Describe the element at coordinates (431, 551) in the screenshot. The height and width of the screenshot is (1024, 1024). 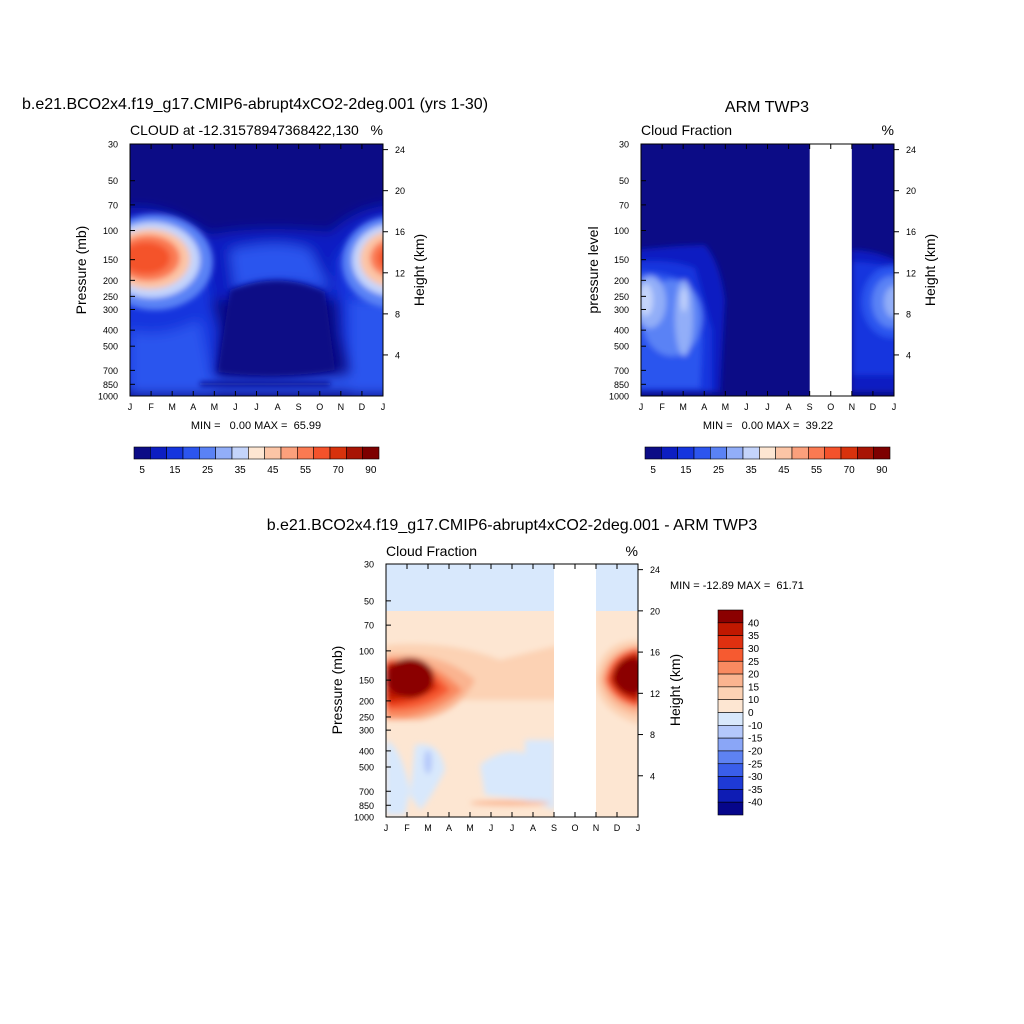
I see `panel-diff-left-subtitle: Cloud Fraction` at that location.